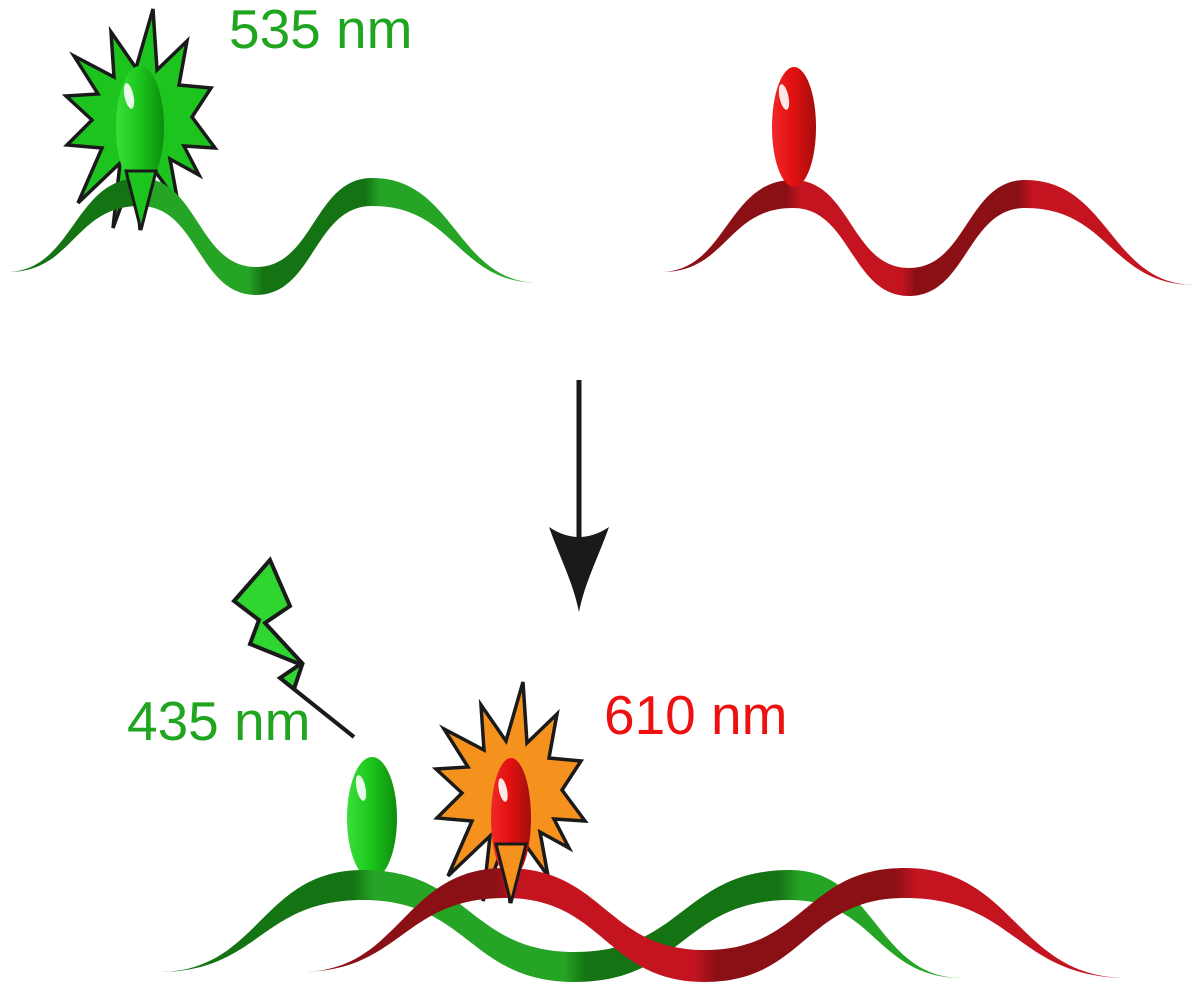 The width and height of the screenshot is (1200, 987). Describe the element at coordinates (293, 647) in the screenshot. I see `excitation-bolt-icon` at that location.